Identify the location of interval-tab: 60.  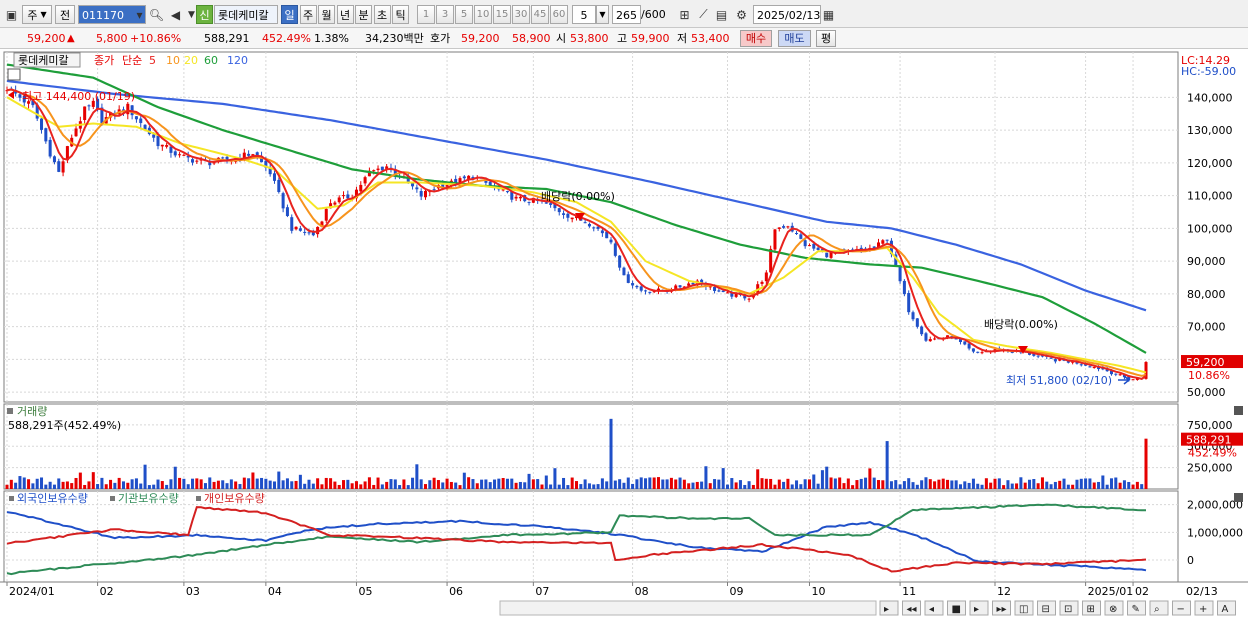
(559, 14).